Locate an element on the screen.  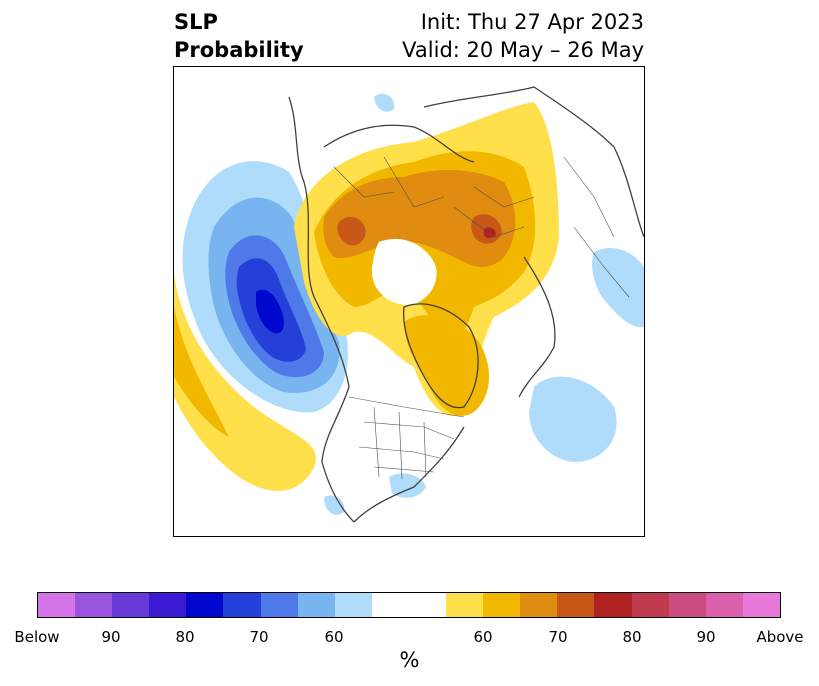
title-line-1: SLP is located at coordinates (196, 22).